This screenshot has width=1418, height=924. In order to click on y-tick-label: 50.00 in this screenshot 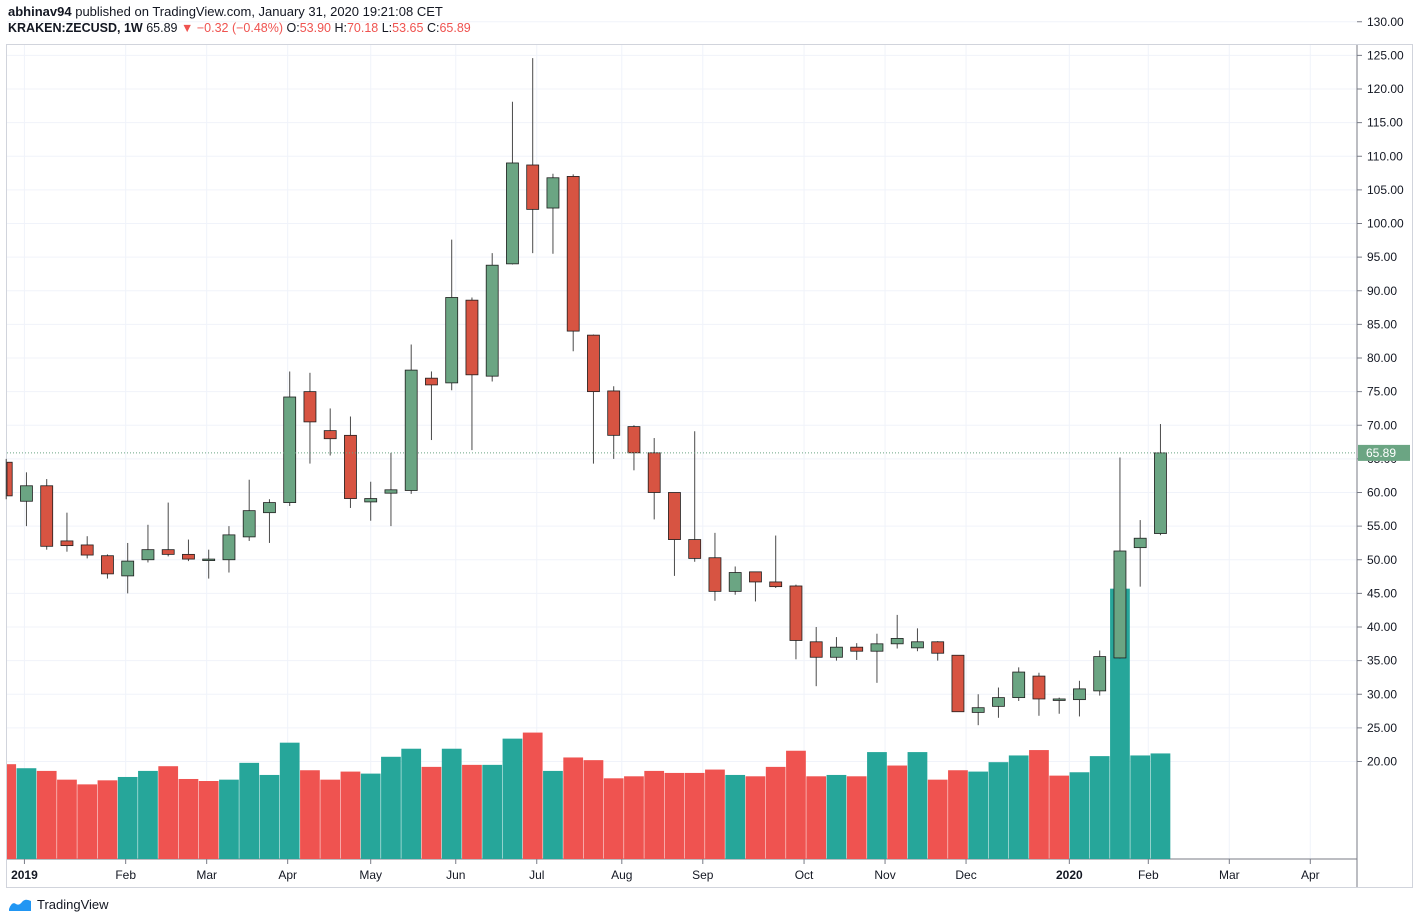, I will do `click(1382, 560)`.